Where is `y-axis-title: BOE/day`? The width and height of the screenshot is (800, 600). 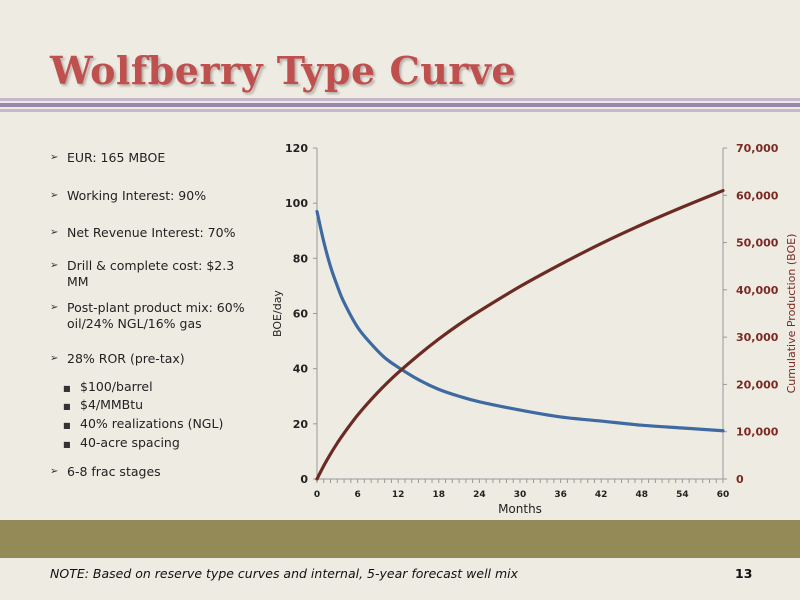 y-axis-title: BOE/day is located at coordinates (277, 313).